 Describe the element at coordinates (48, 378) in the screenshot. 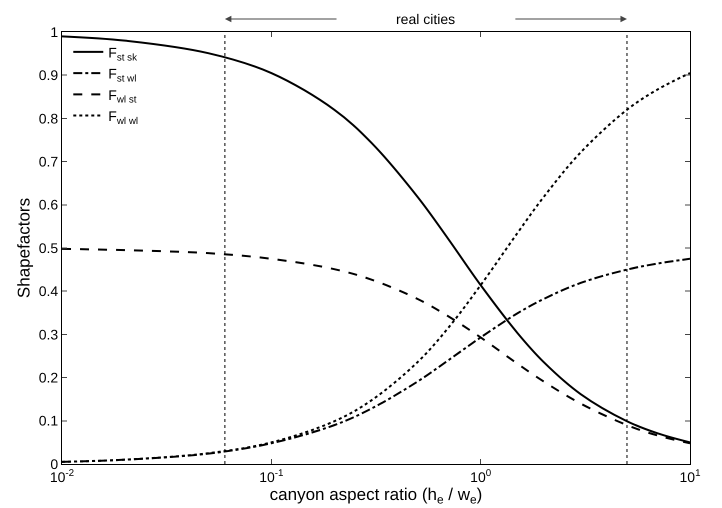

I see `y-tick-label: 0.2` at that location.